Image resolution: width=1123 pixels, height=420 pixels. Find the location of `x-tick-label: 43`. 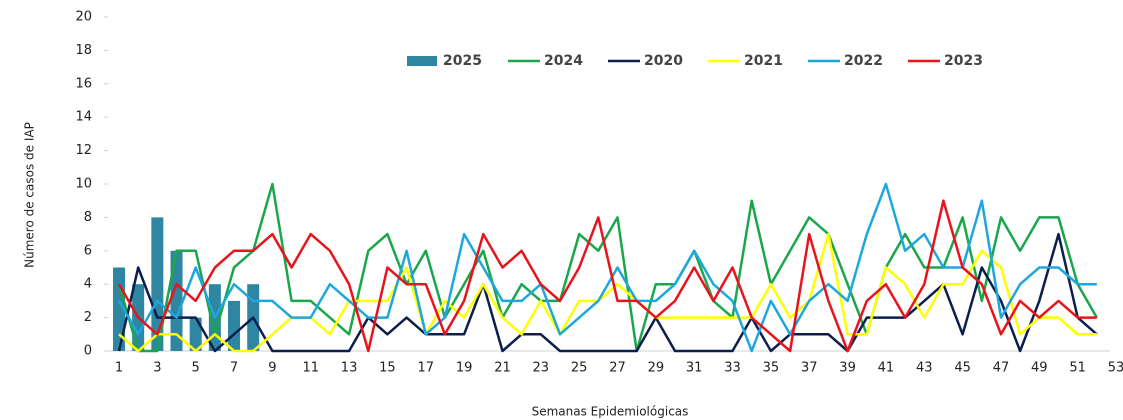

x-tick-label: 43 is located at coordinates (924, 368).